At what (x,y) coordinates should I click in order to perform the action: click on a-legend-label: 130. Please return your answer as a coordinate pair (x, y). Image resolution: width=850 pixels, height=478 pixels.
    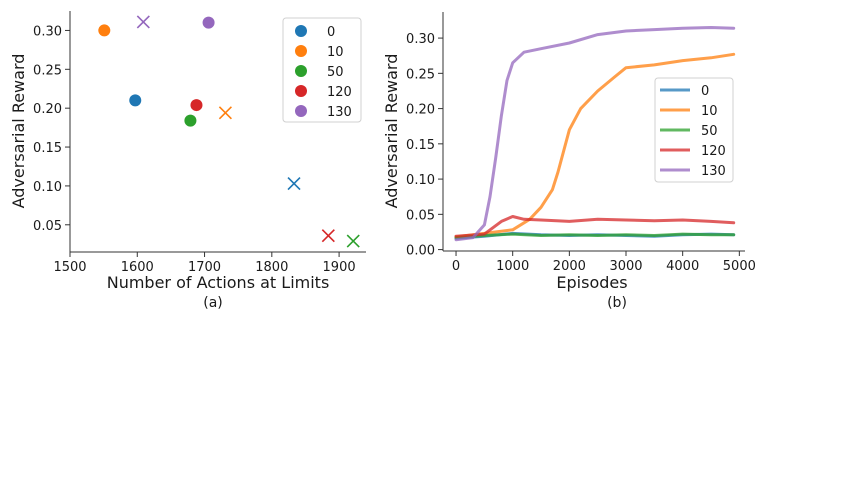
    Looking at the image, I should click on (339, 112).